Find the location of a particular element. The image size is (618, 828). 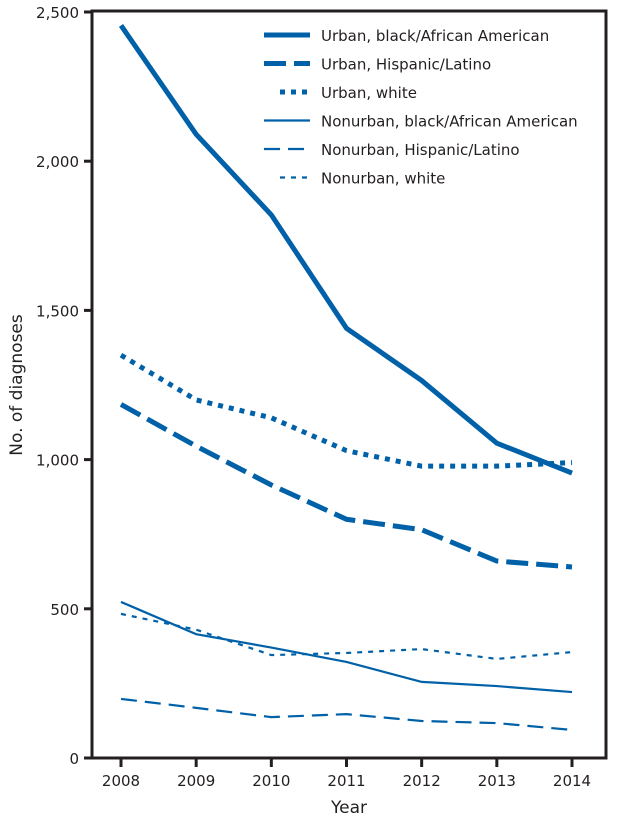

y-tick-label: 2,000 is located at coordinates (57, 162).